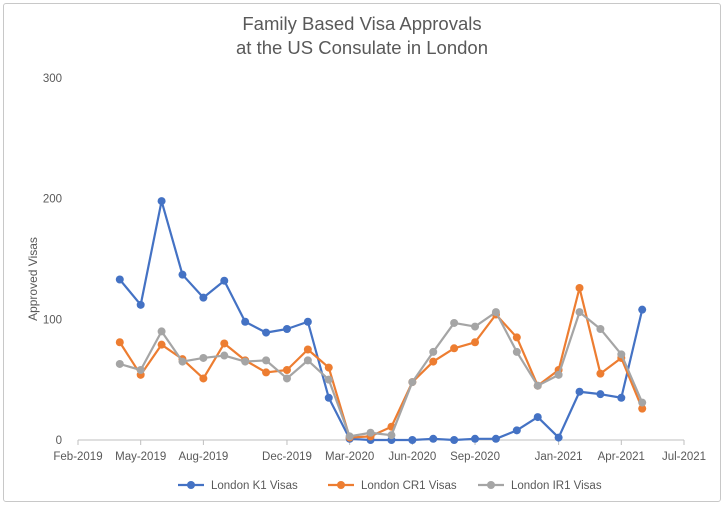 This screenshot has width=724, height=505. What do you see at coordinates (254, 486) in the screenshot?
I see `legend-label: London K1 Visas` at bounding box center [254, 486].